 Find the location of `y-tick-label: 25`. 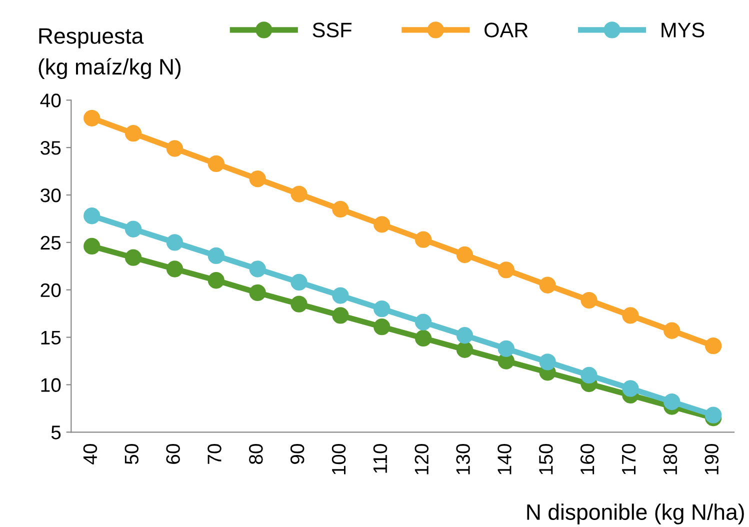

y-tick-label: 25 is located at coordinates (50, 243).